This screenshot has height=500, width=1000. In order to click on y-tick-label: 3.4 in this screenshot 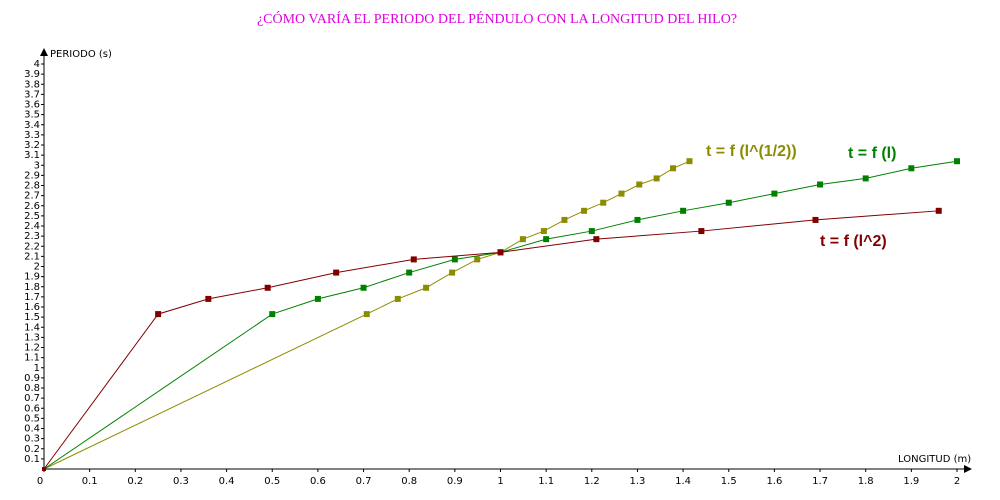, I will do `click(32, 125)`.